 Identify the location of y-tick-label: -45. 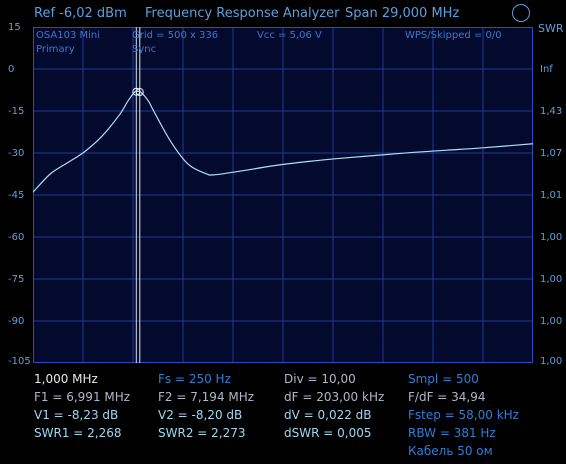
(16, 195).